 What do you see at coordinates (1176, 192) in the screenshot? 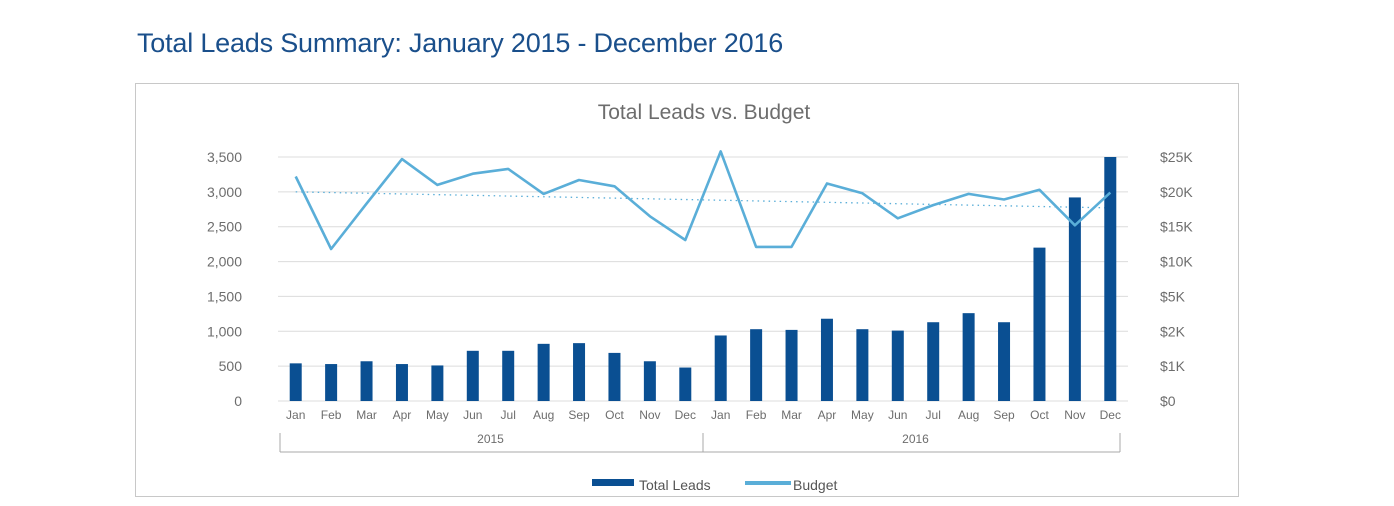
I see `right-tick-label: $20K` at bounding box center [1176, 192].